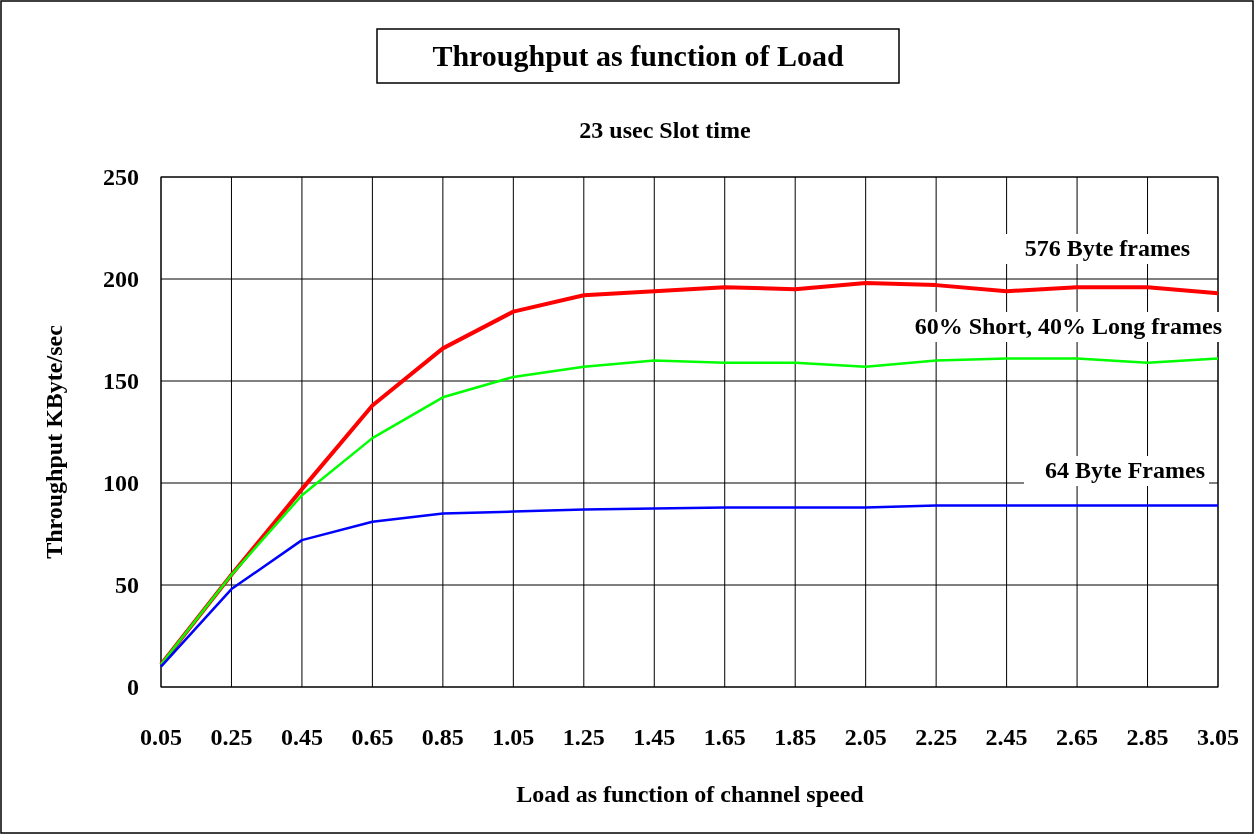 The image size is (1254, 834). I want to click on x-tick-label: 2.45, so click(1006, 737).